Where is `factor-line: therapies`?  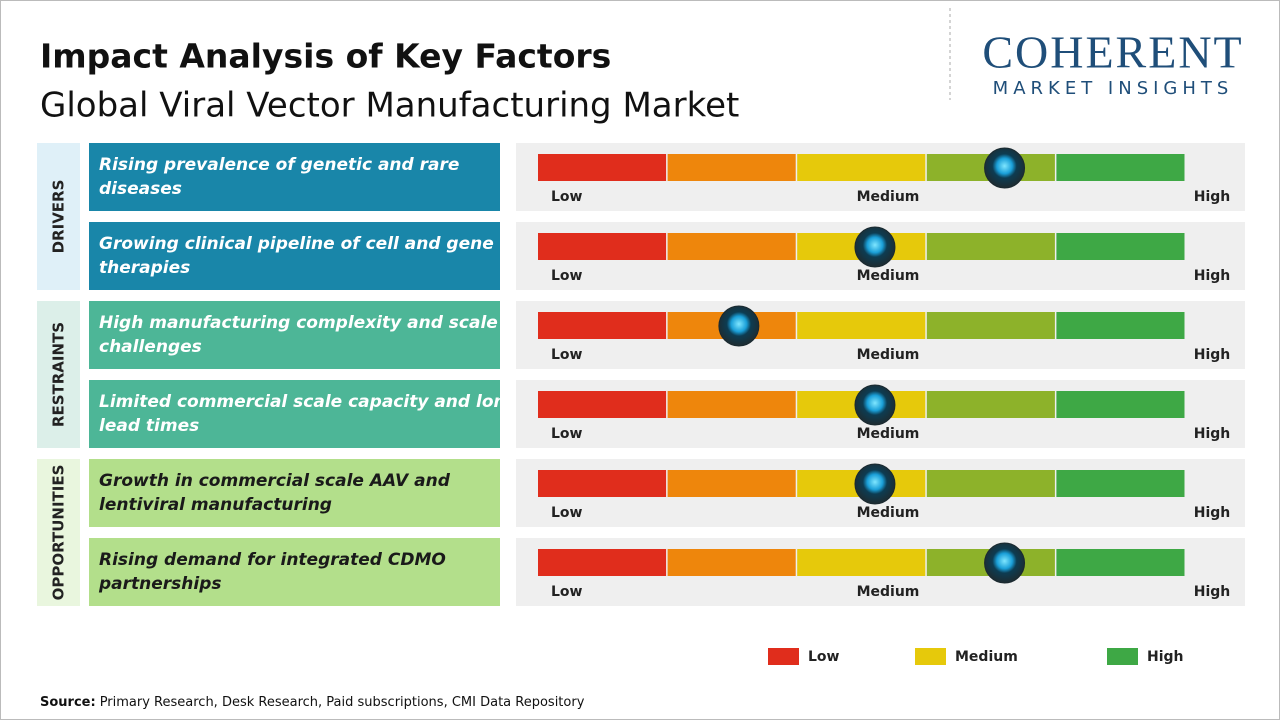 factor-line: therapies is located at coordinates (144, 268).